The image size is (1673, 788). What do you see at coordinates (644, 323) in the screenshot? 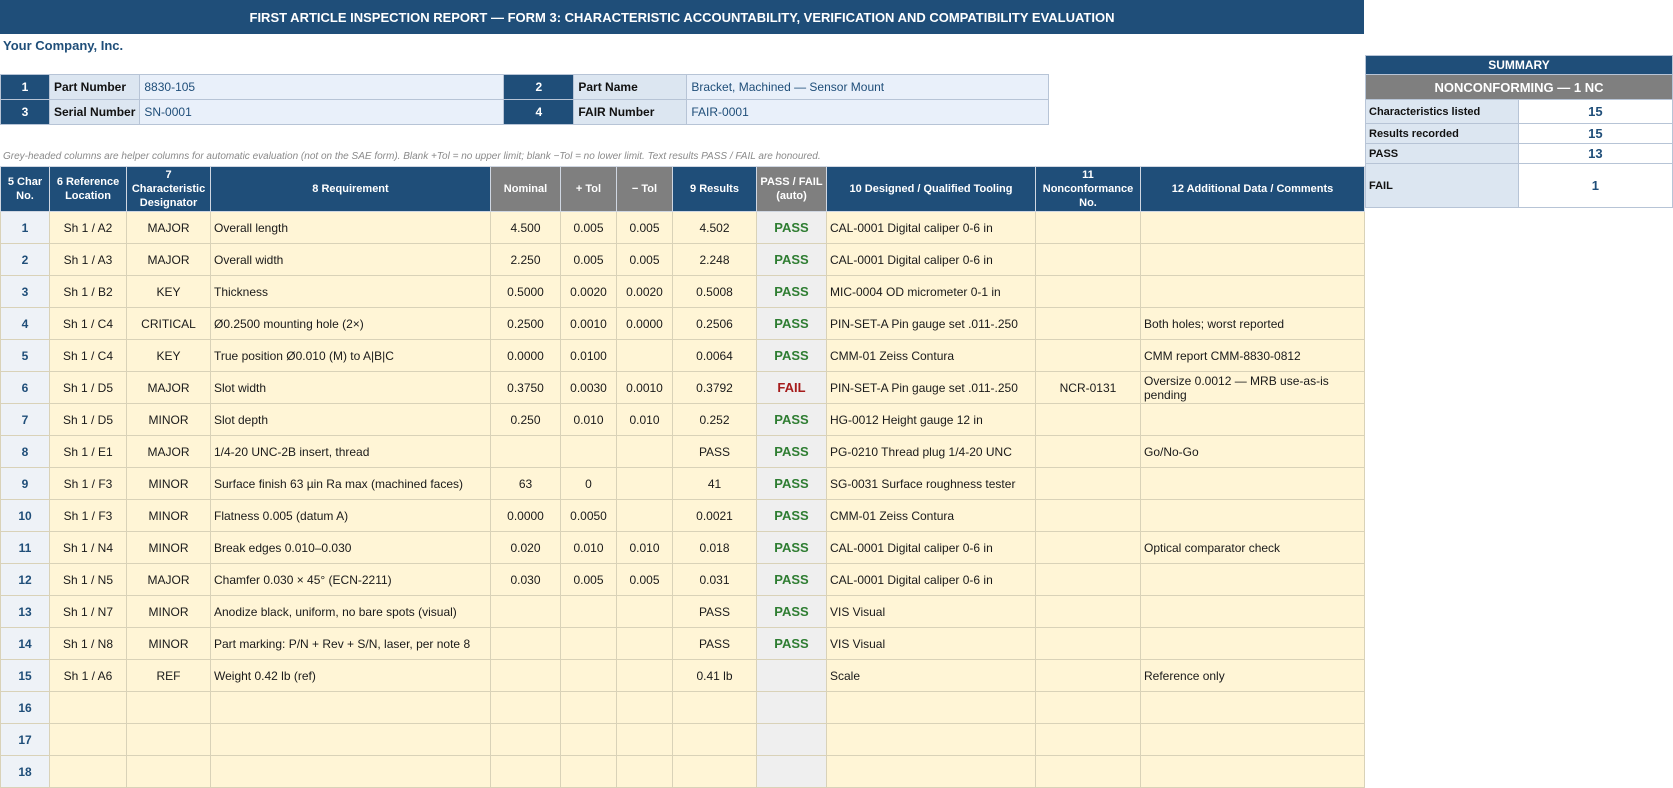
I see `minus-tol-cell: 0.0000` at bounding box center [644, 323].